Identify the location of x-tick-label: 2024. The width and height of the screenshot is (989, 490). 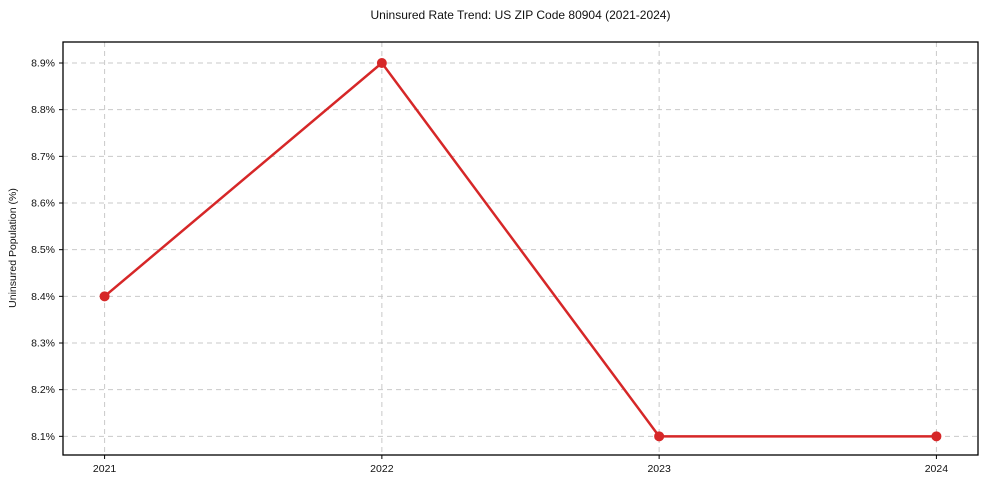
(937, 469).